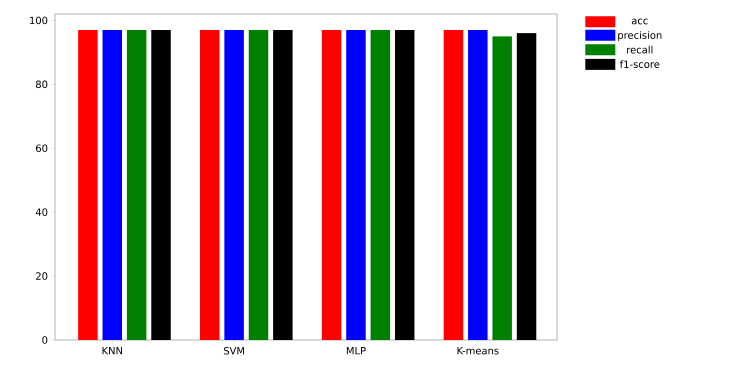  What do you see at coordinates (112, 350) in the screenshot?
I see `x-tick-label: KNN` at bounding box center [112, 350].